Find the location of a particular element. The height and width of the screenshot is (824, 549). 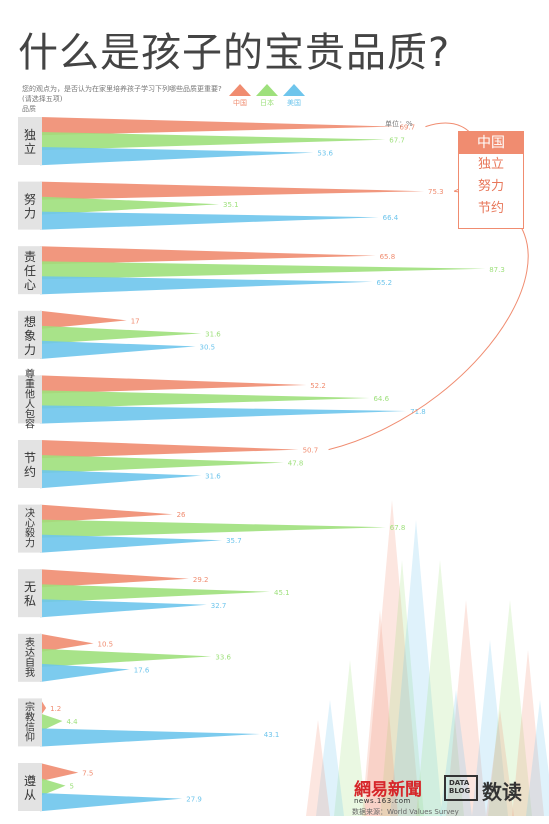

value-label: 32.7 is located at coordinates (219, 606).